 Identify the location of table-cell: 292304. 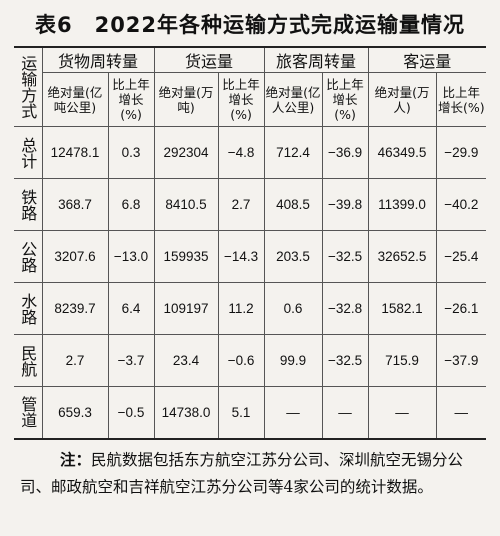
(186, 152).